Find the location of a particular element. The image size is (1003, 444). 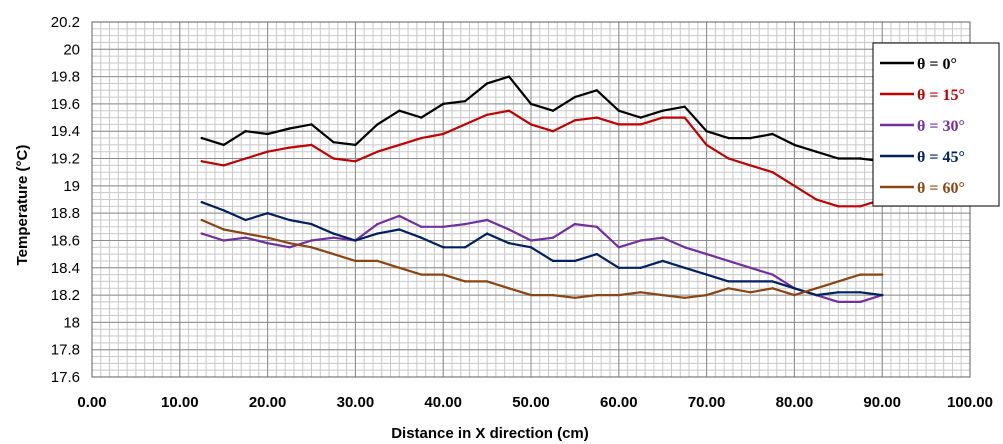

x-tick-label: 0.00 is located at coordinates (91, 402).